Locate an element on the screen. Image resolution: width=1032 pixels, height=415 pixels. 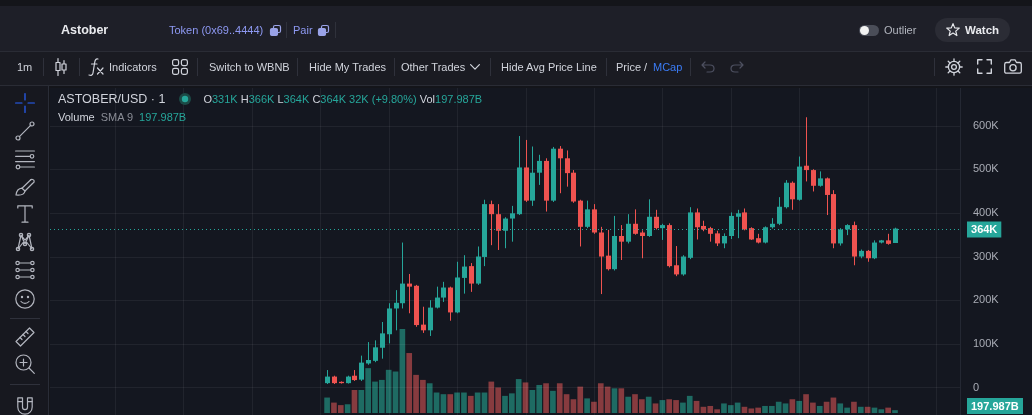
text: Hide Avg Price Line is located at coordinates (549, 67).